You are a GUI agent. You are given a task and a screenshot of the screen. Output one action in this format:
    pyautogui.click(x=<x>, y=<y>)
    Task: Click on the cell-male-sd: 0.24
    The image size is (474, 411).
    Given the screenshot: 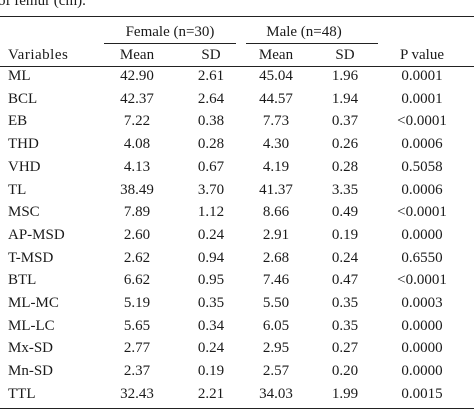 What is the action you would take?
    pyautogui.click(x=345, y=257)
    